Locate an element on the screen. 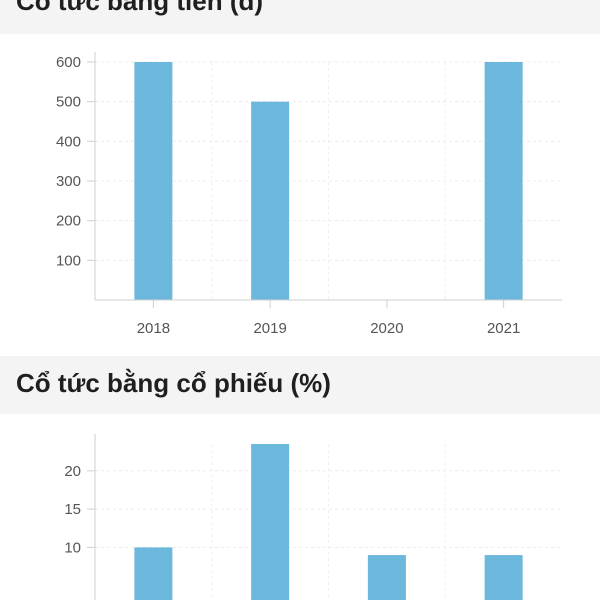 The height and width of the screenshot is (600, 600). x-tick-label: 2019 is located at coordinates (269, 328).